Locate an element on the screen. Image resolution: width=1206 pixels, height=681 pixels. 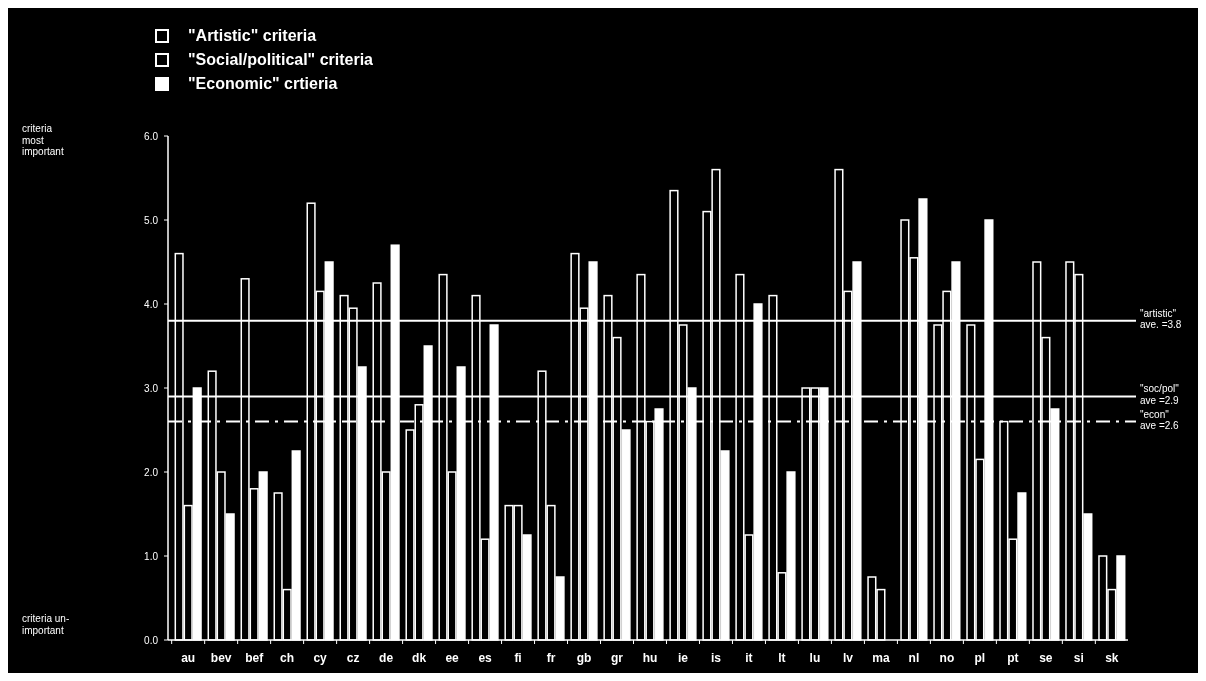
y-tick-label: 6.0 is located at coordinates (151, 136).